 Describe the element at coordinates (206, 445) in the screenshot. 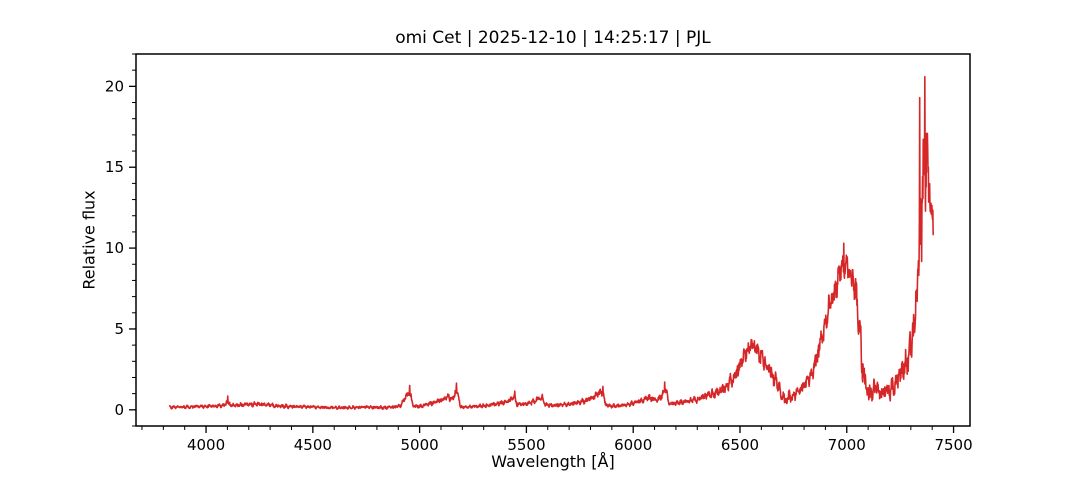

I see `x-tick-label: 4000` at that location.